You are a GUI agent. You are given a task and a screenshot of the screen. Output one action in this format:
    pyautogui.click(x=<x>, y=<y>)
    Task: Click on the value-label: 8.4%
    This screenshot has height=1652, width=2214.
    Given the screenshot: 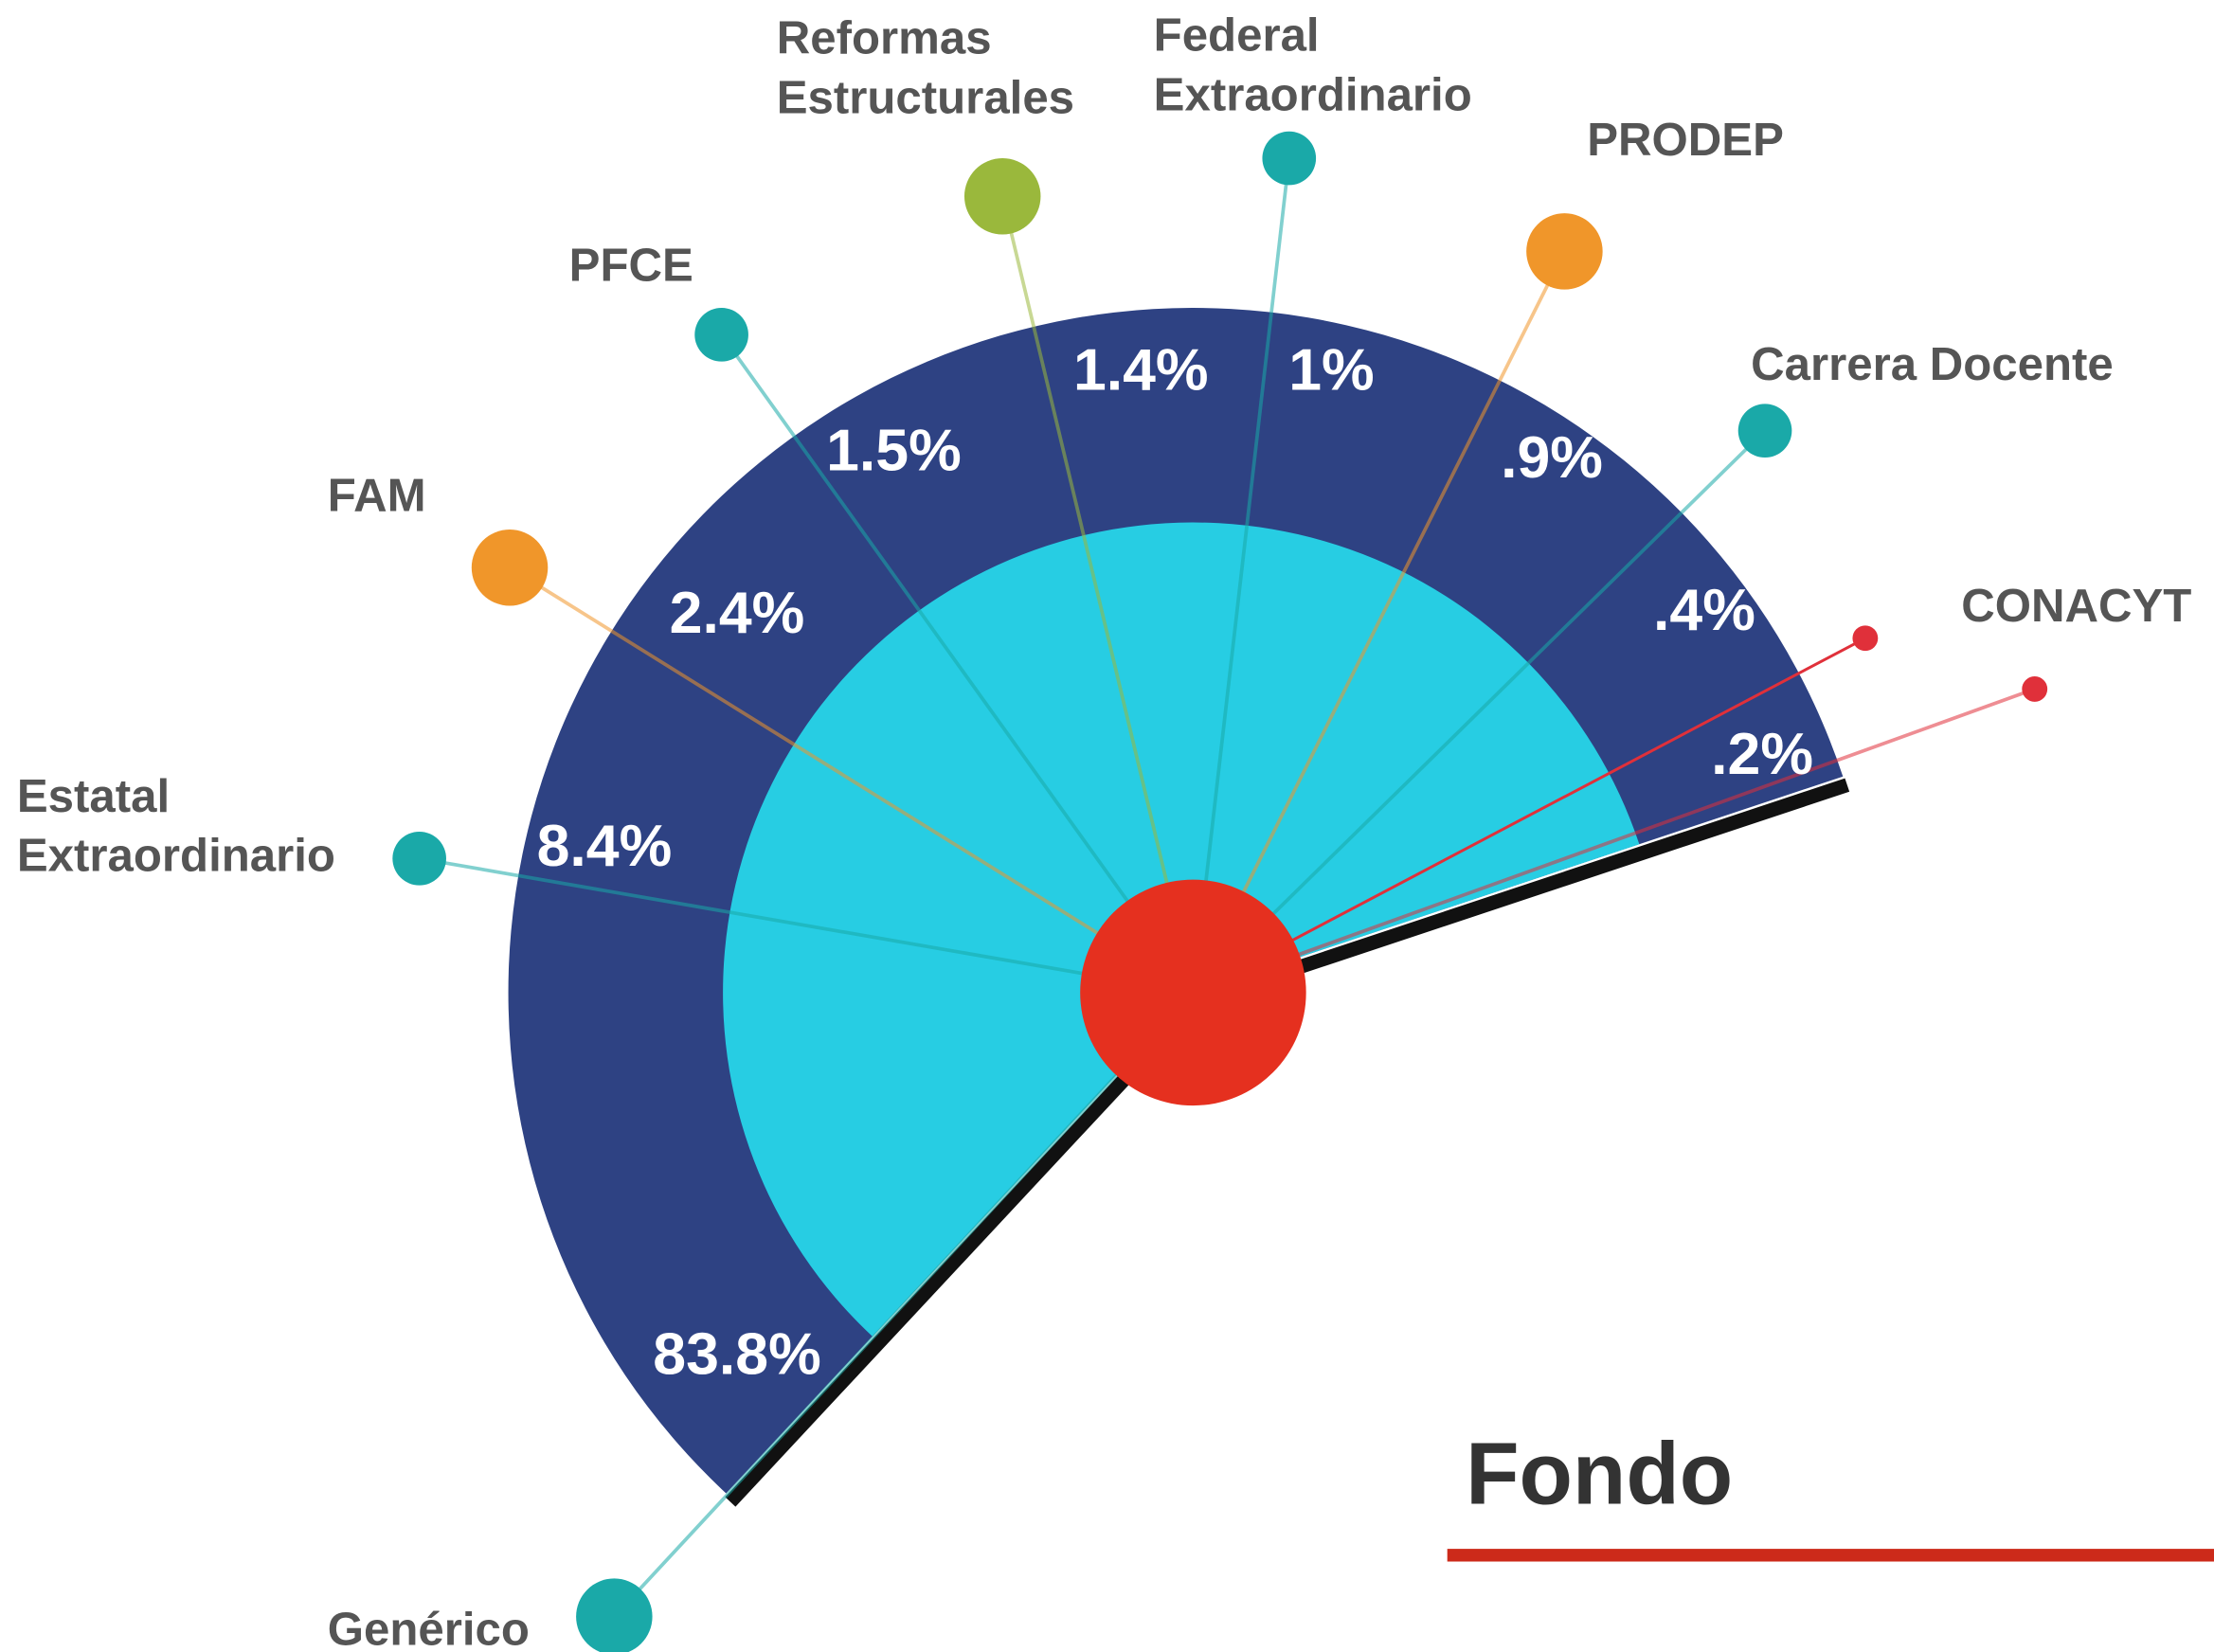 What is the action you would take?
    pyautogui.click(x=605, y=846)
    